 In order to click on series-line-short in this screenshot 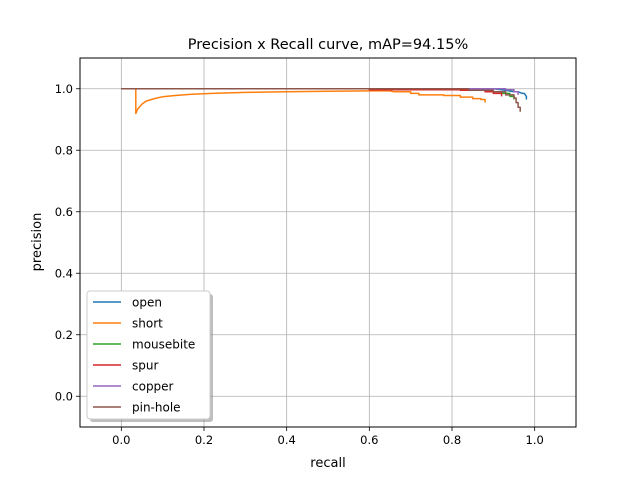, I will do `click(303, 101)`.